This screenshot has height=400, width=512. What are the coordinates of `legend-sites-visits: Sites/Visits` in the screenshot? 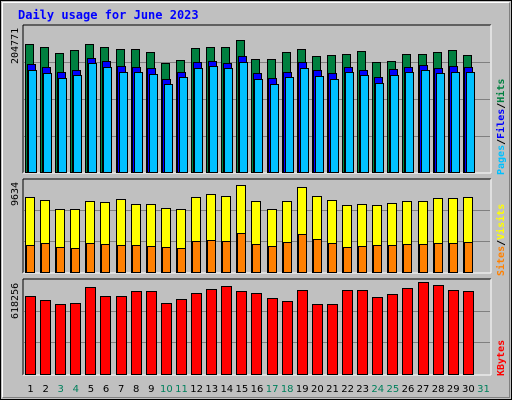 It's located at (501, 240).